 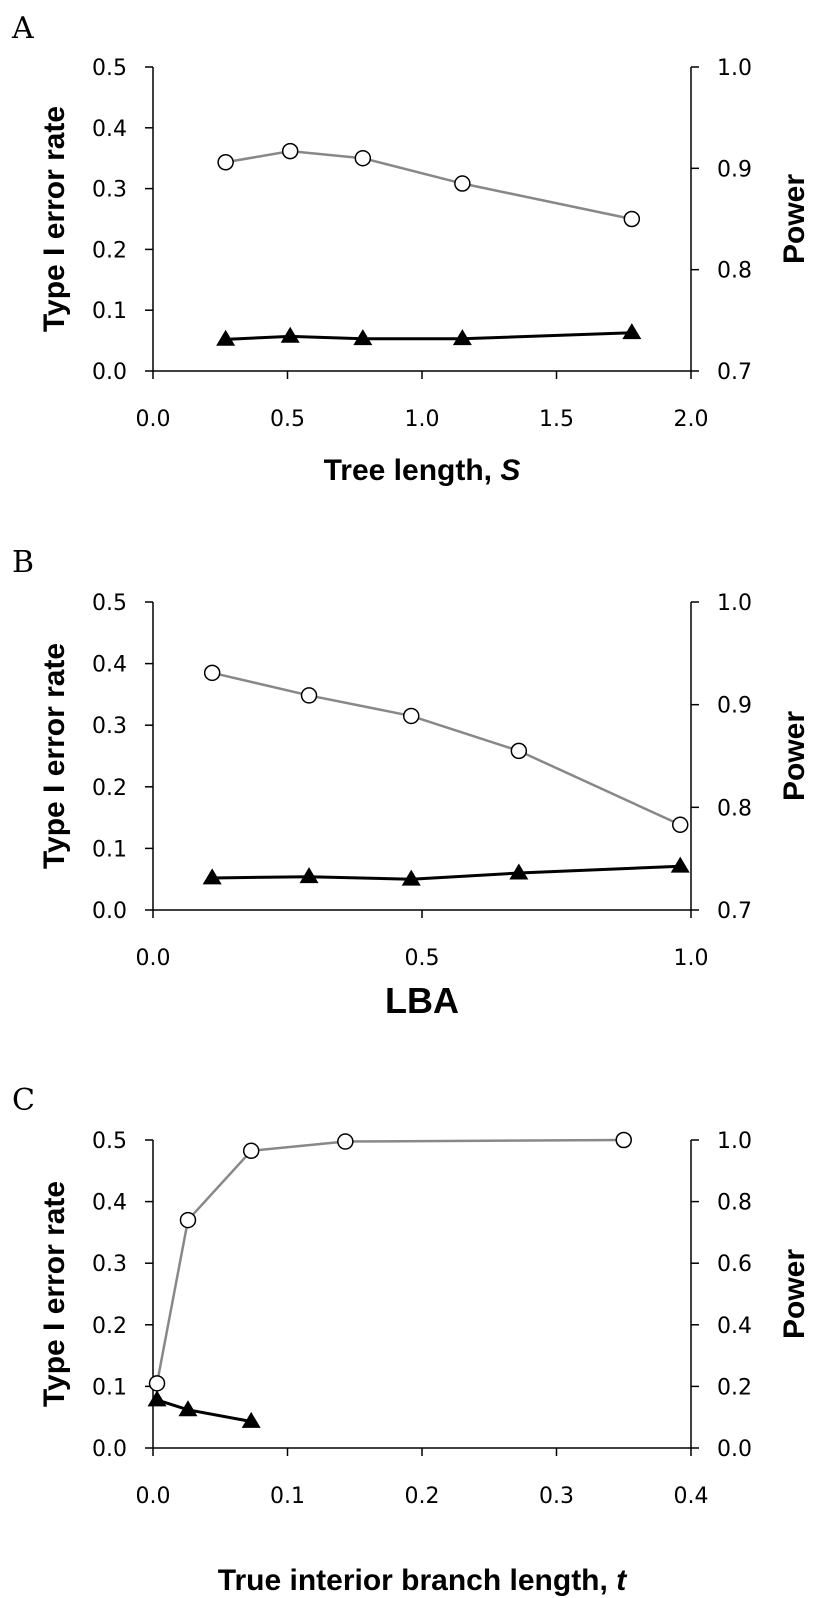 I want to click on panel-label: A, so click(x=22, y=28).